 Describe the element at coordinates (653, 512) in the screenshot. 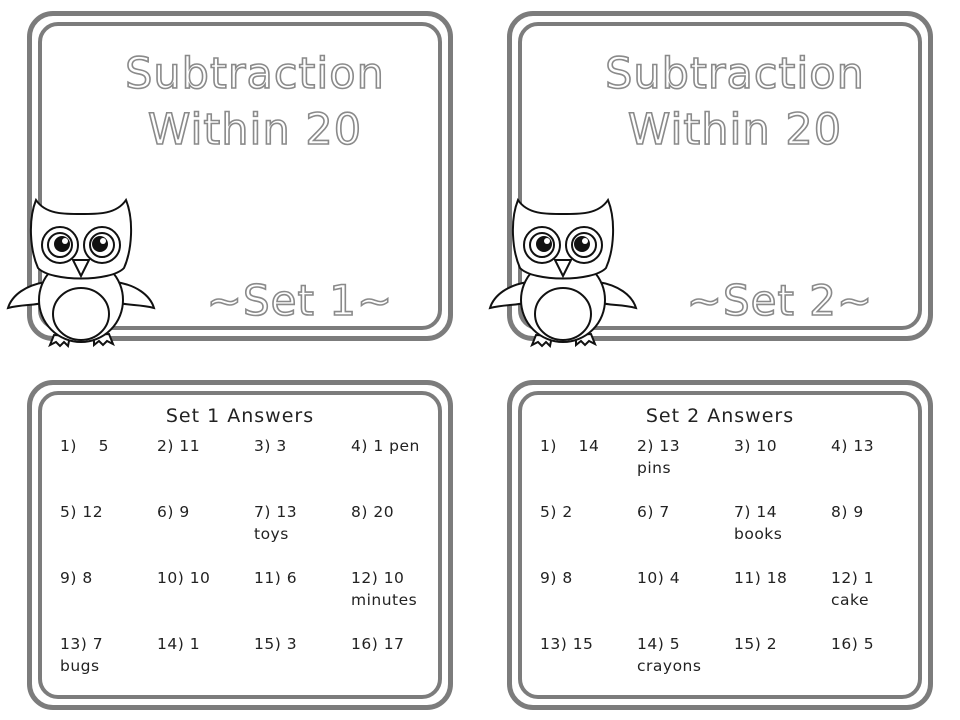

I see `answer-item: 6) 7` at that location.